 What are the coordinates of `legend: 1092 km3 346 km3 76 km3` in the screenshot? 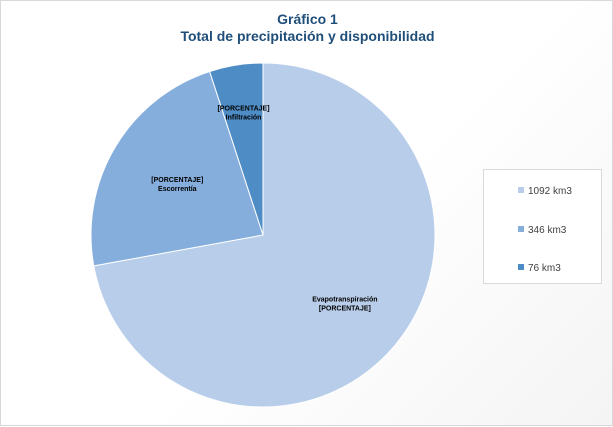 It's located at (542, 226).